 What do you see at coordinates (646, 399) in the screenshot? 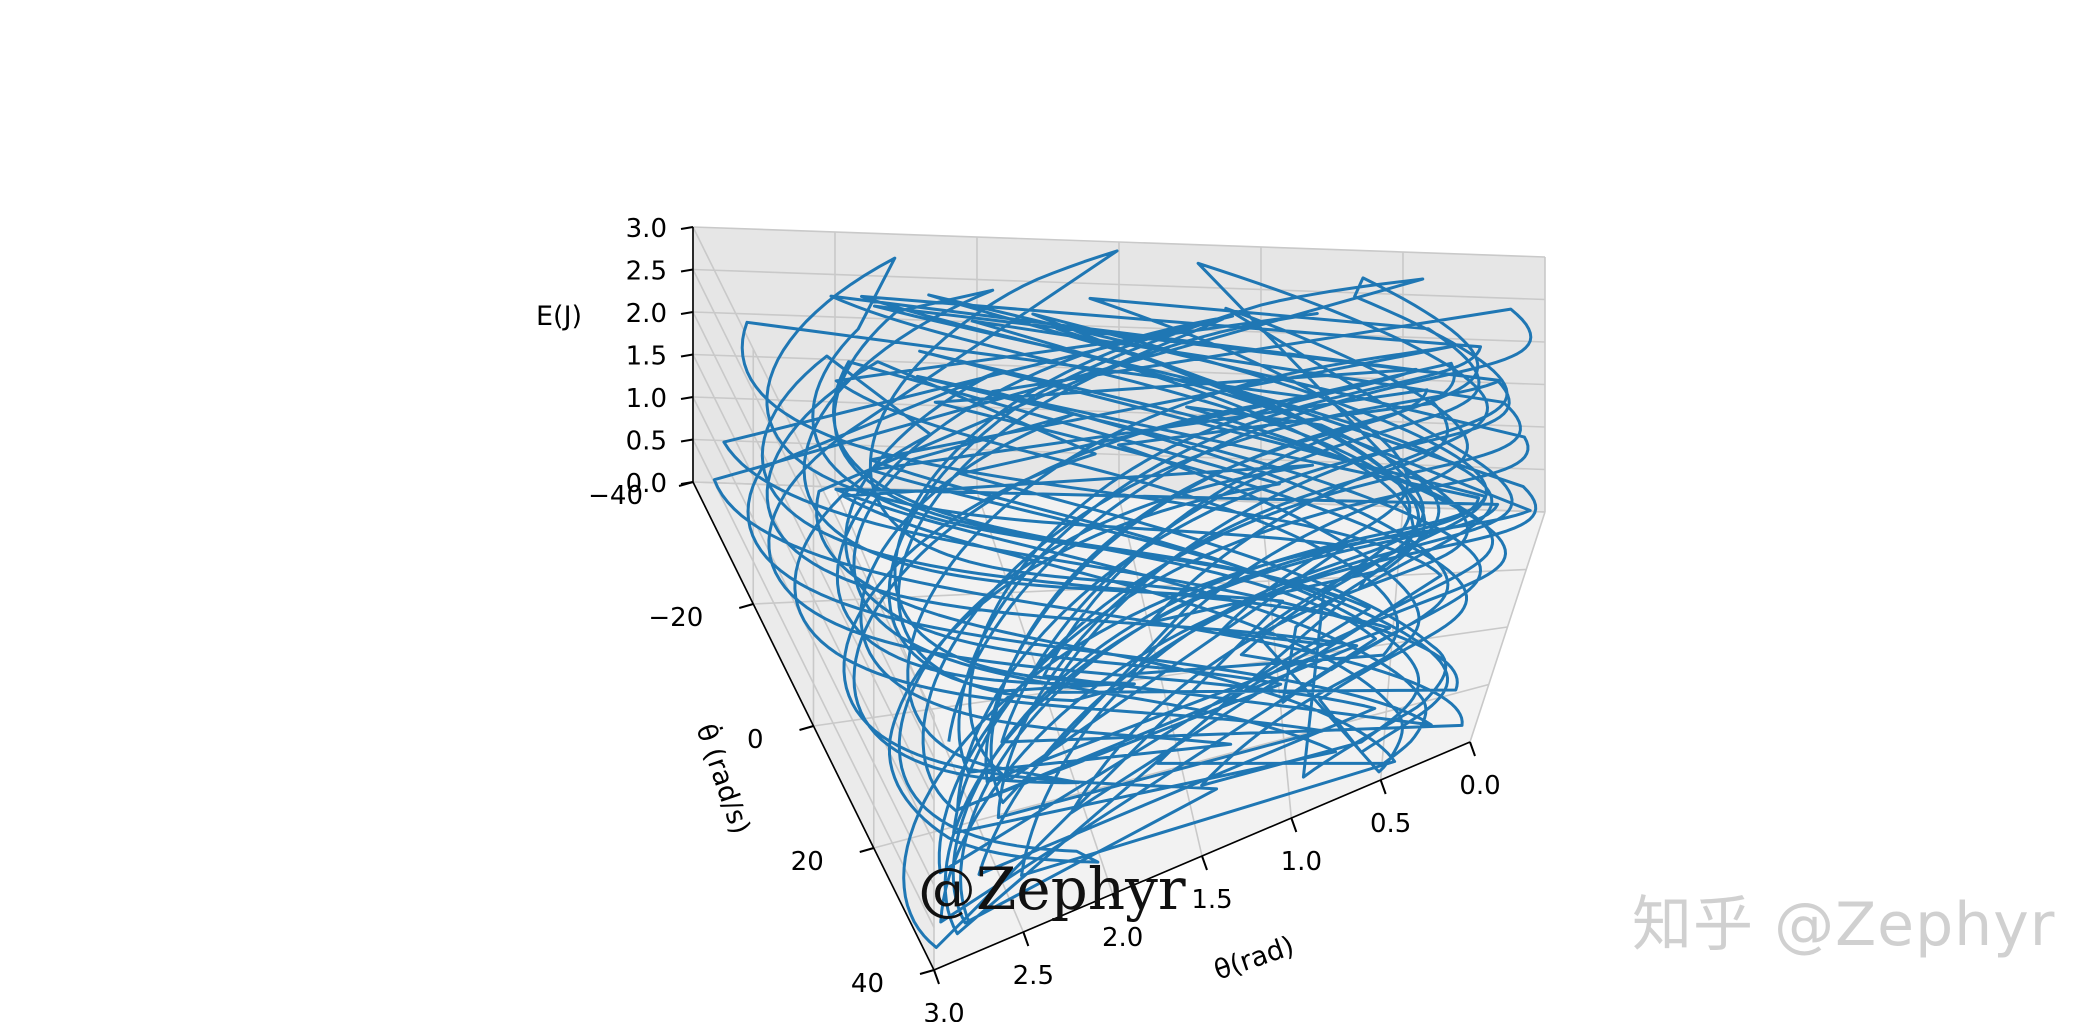
I see `z-tick-label: 1.0` at bounding box center [646, 399].